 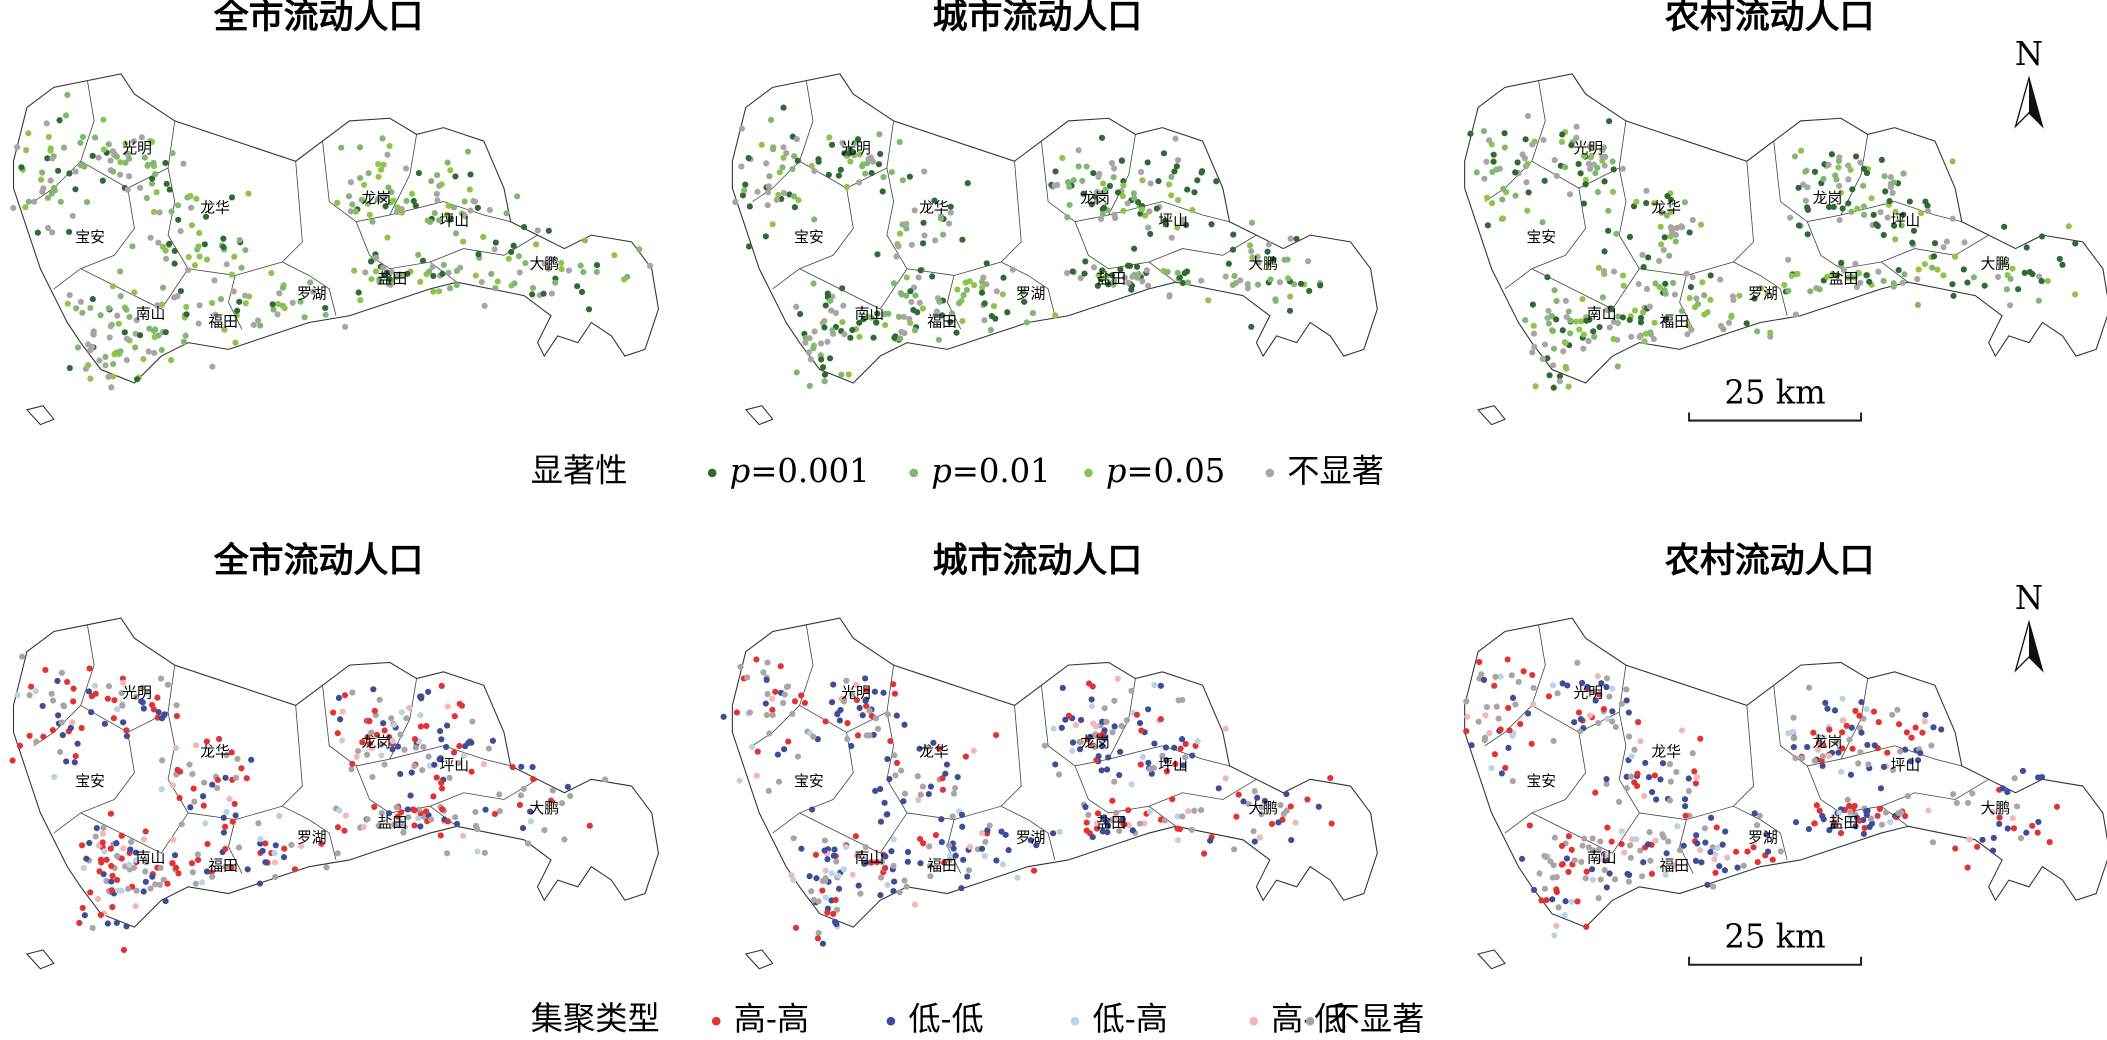 What do you see at coordinates (1112, 278) in the screenshot?
I see `district-label: 盐田` at bounding box center [1112, 278].